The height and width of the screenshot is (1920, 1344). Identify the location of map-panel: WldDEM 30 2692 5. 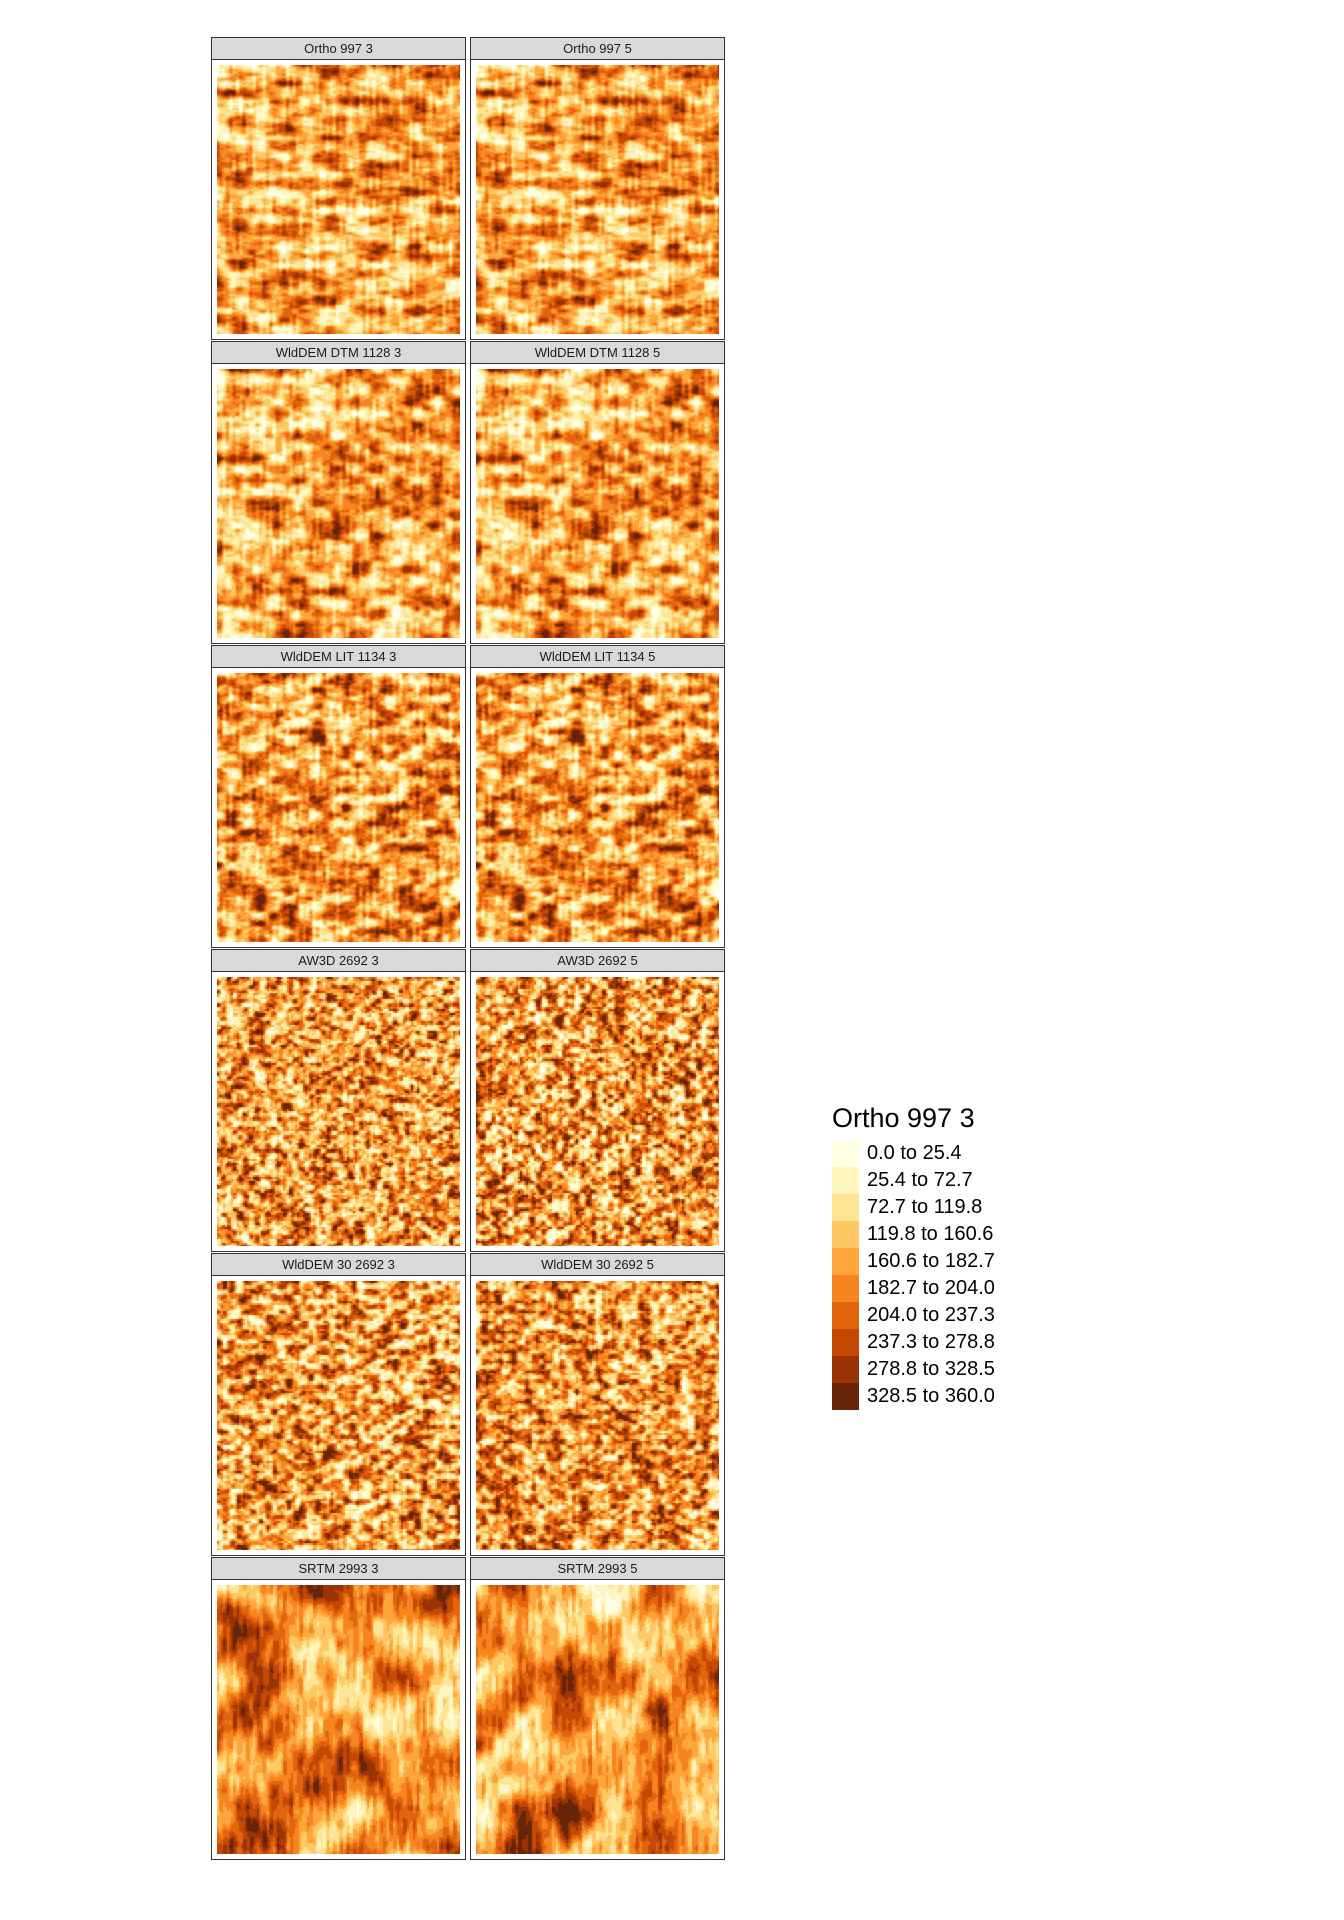
(597, 1404).